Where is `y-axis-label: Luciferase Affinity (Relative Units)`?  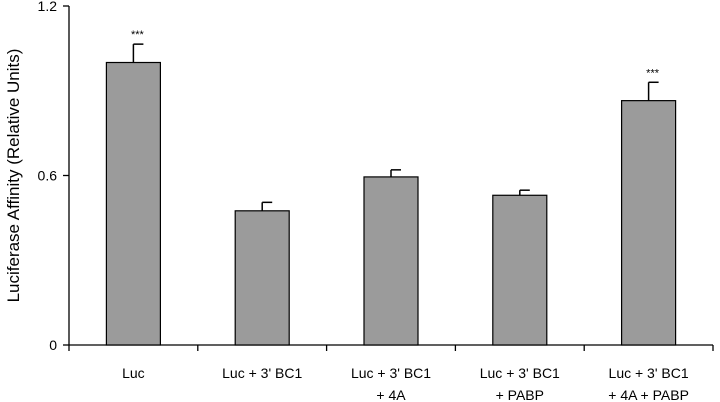
y-axis-label: Luciferase Affinity (Relative Units) is located at coordinates (13, 176).